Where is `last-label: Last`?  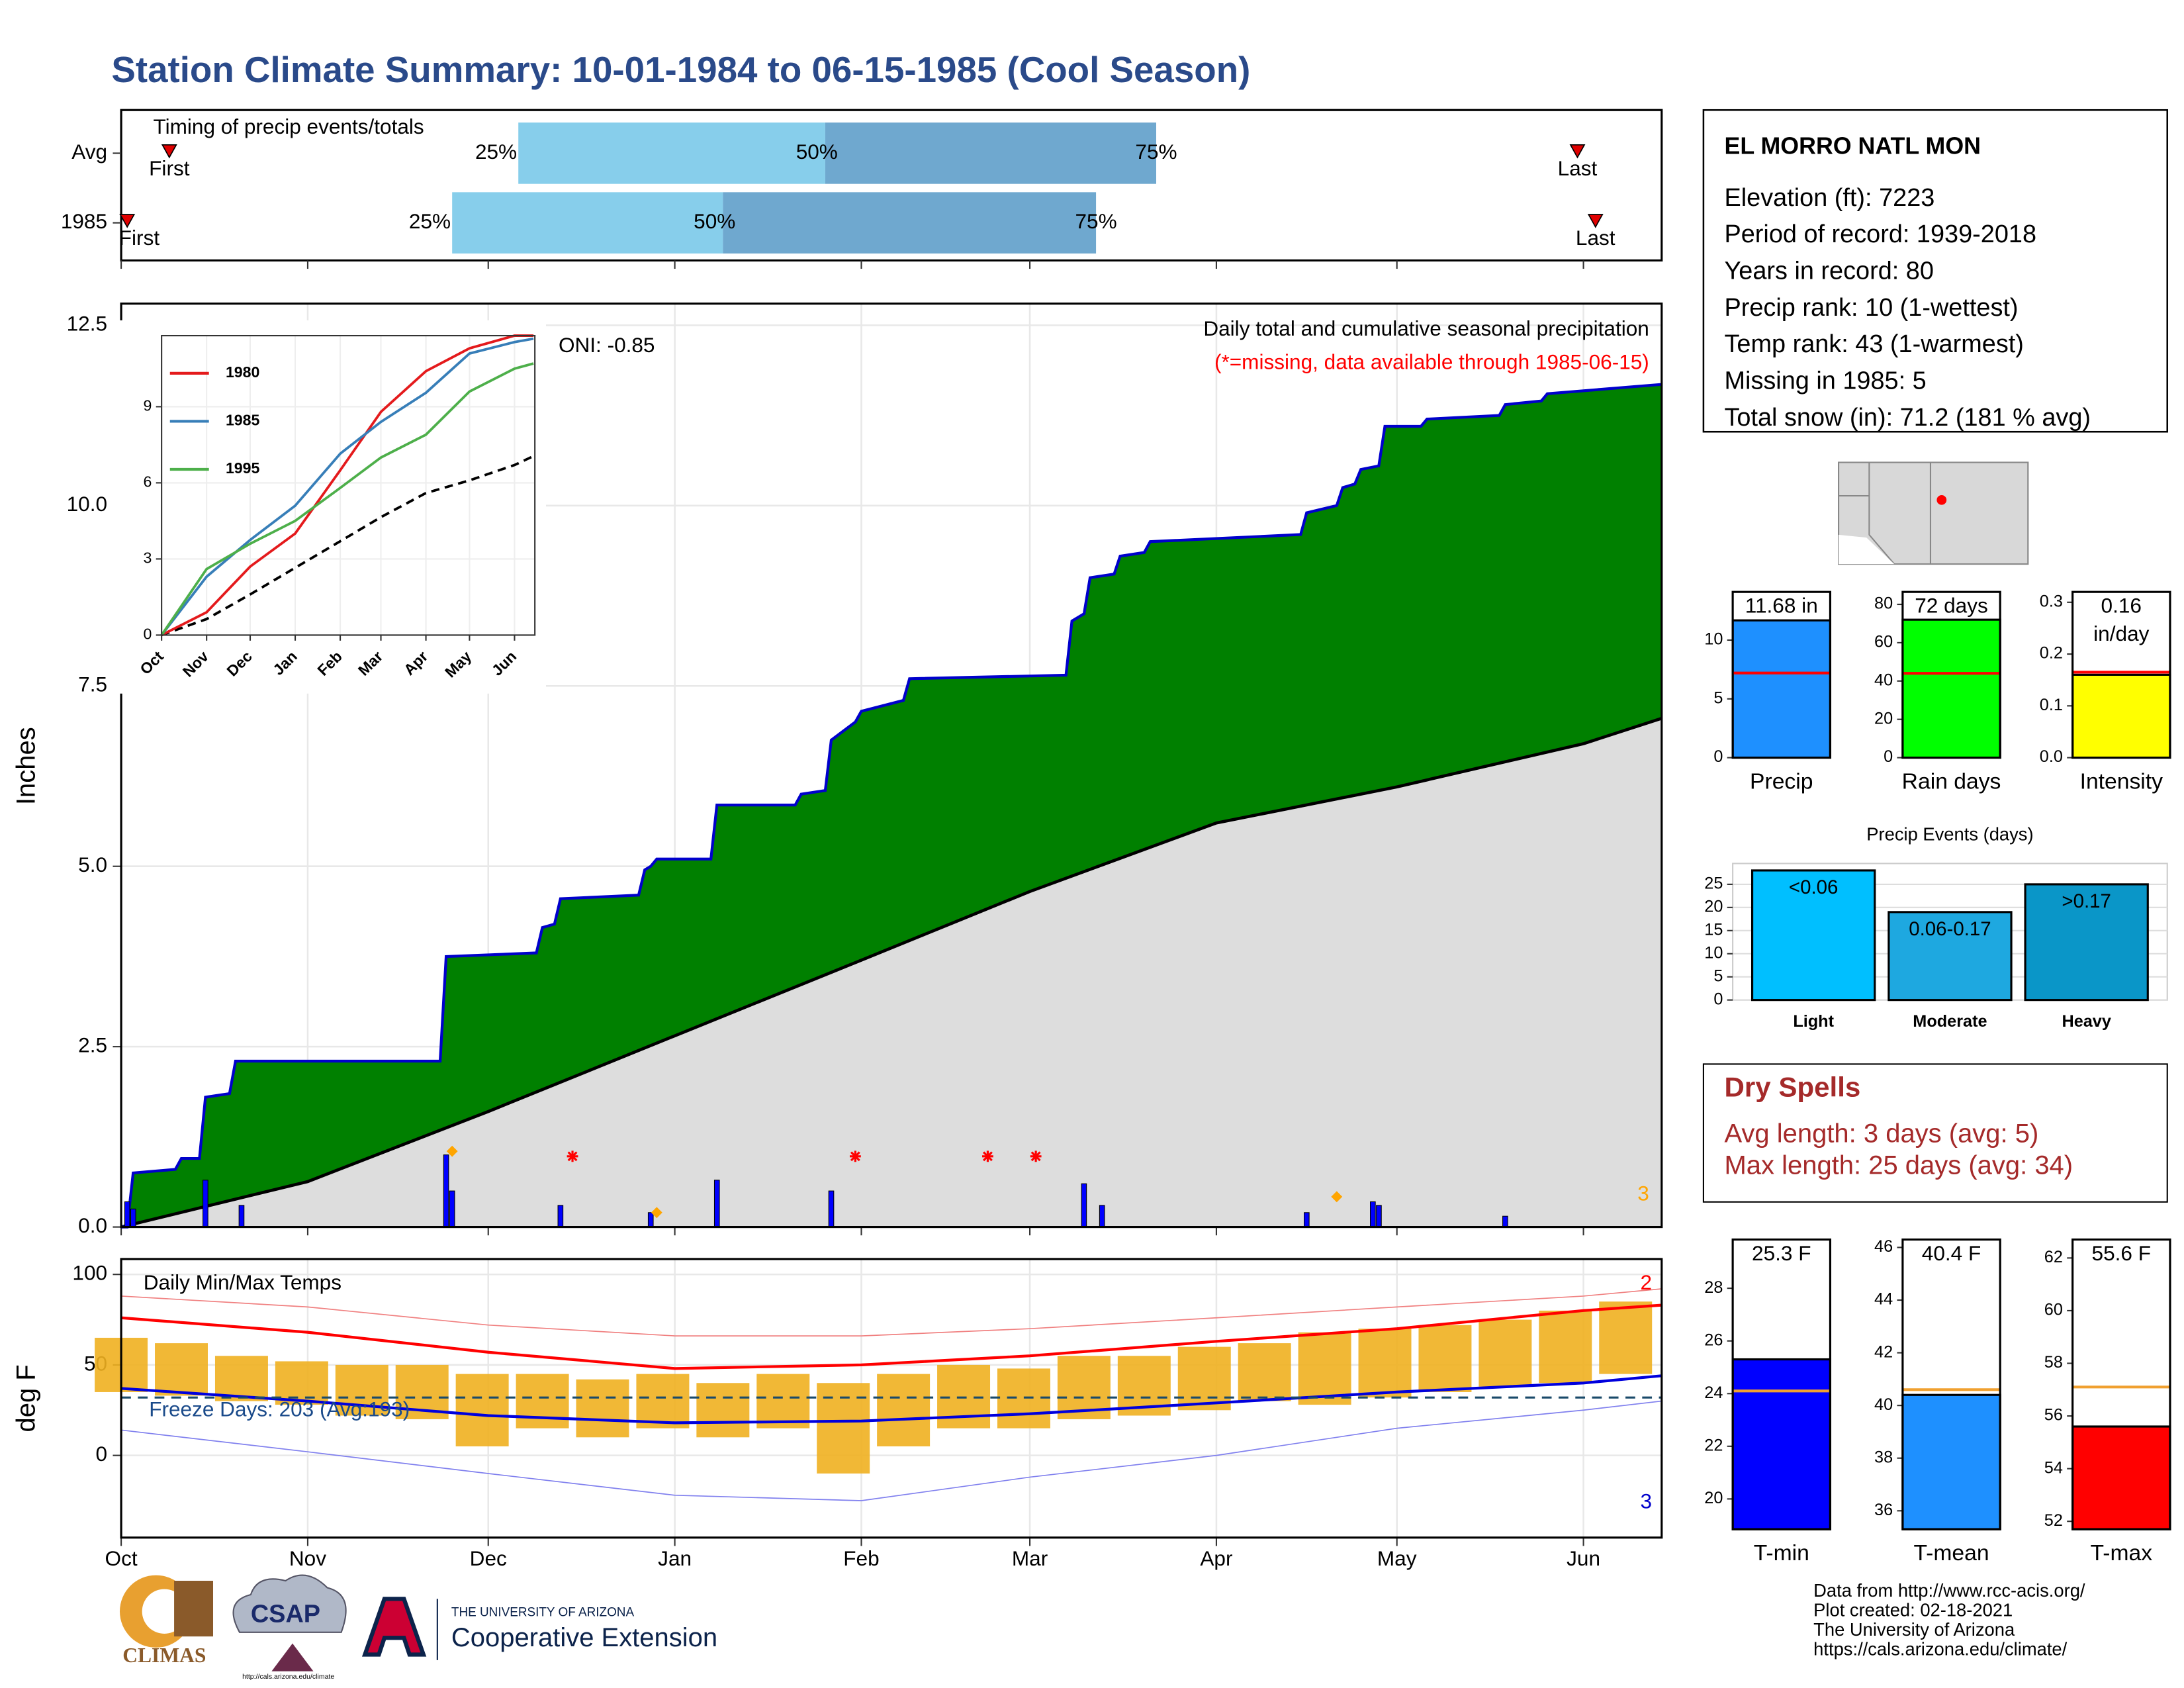 last-label: Last is located at coordinates (1595, 238).